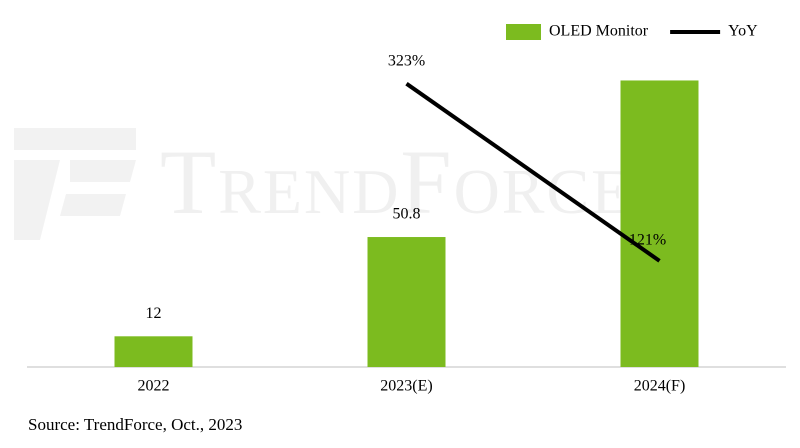  I want to click on legend-label: OLED Monitor, so click(599, 31).